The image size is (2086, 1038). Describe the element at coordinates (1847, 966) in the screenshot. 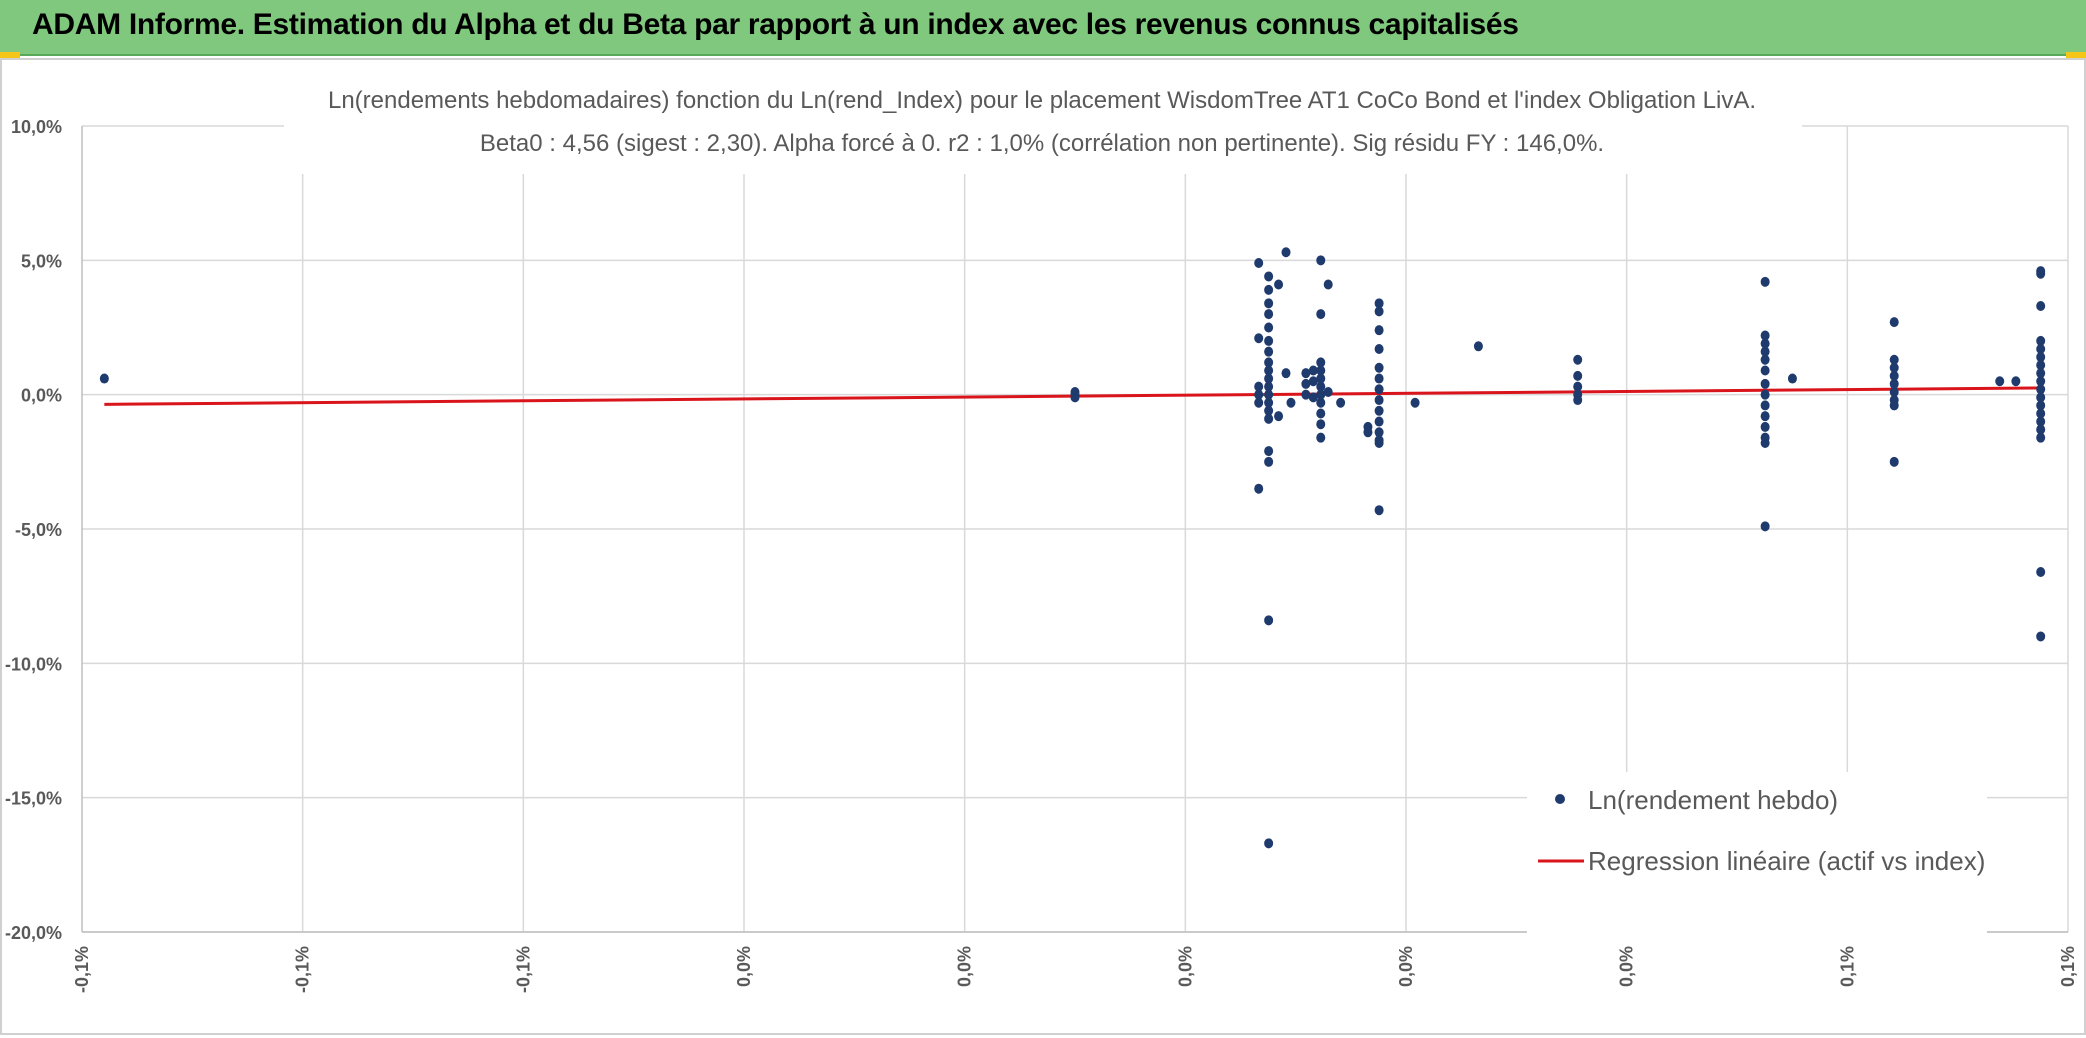

I see `x-tick-label: 0,1%` at that location.